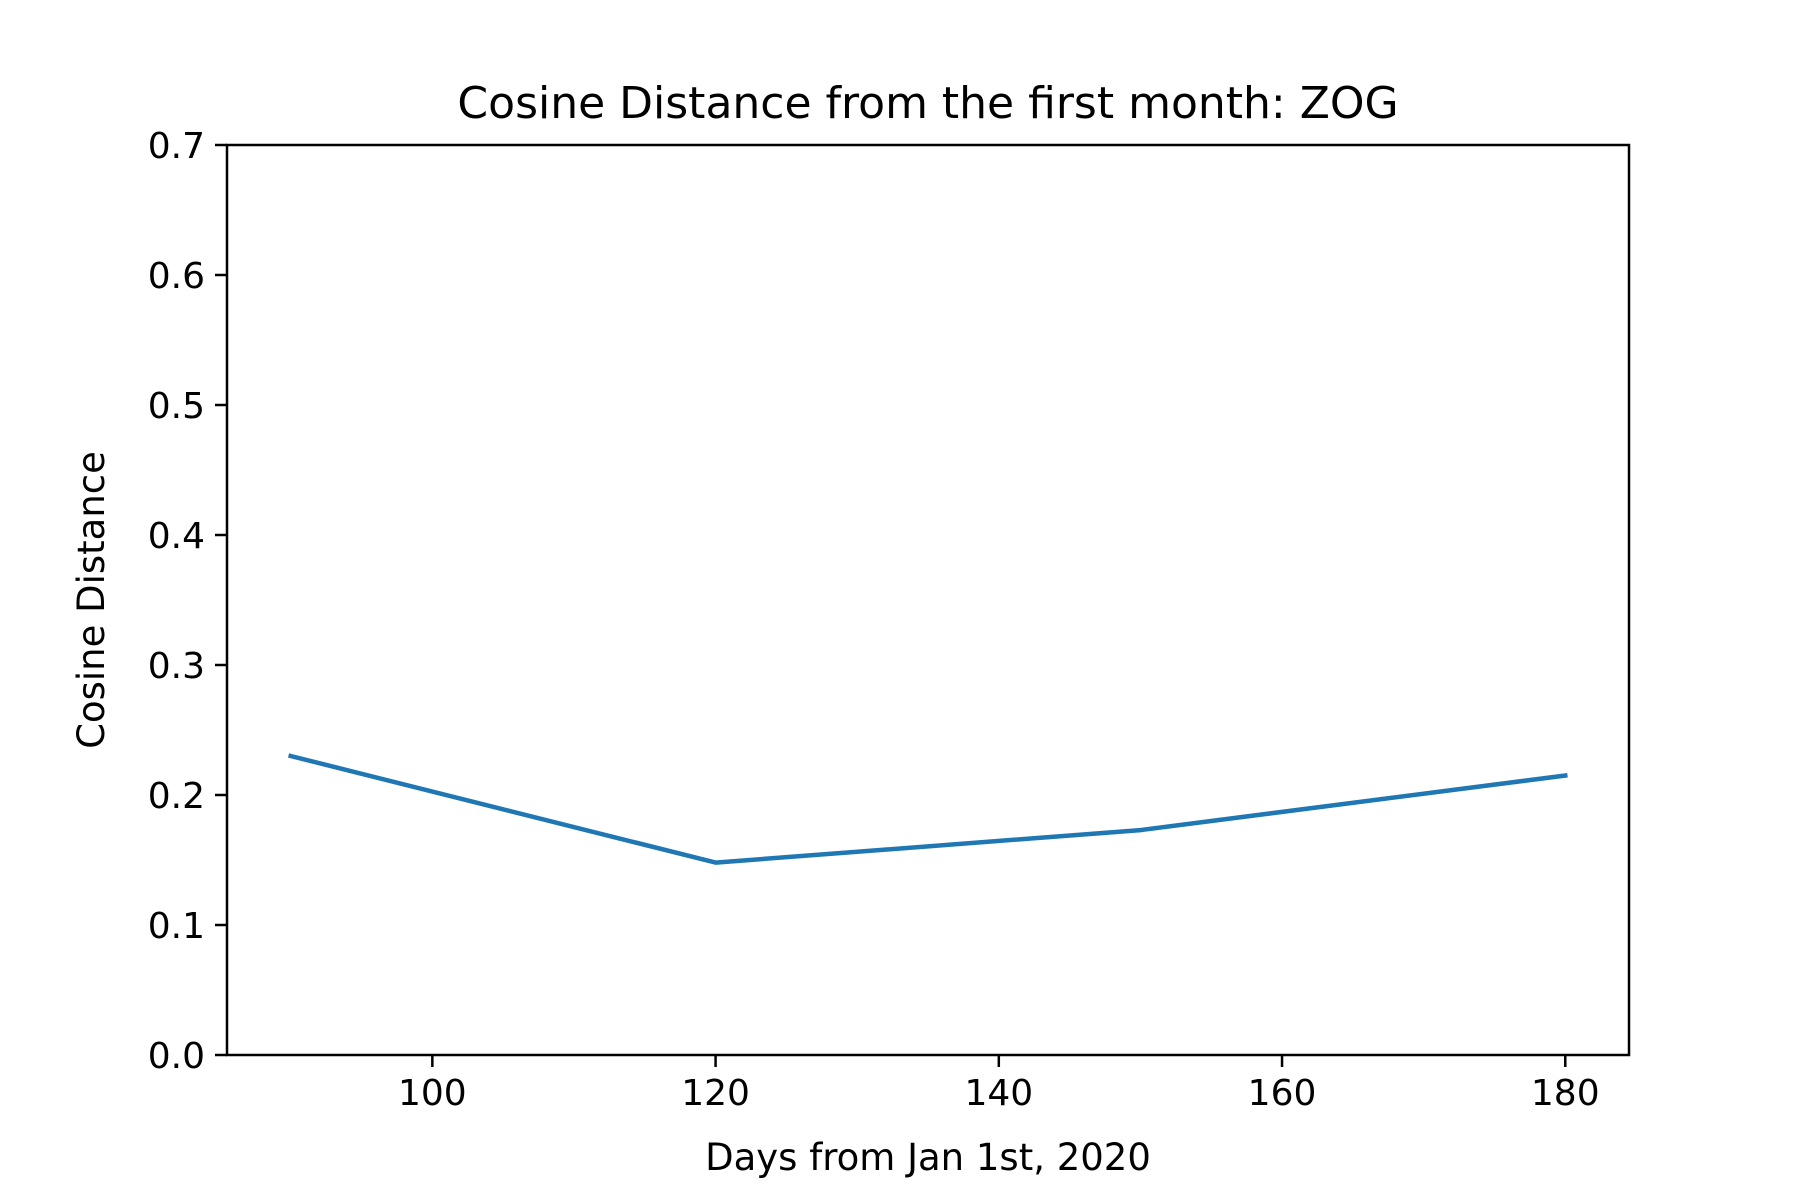 The image size is (1800, 1200). I want to click on x-axis-label: Days from Jan 1st, 2020, so click(928, 1157).